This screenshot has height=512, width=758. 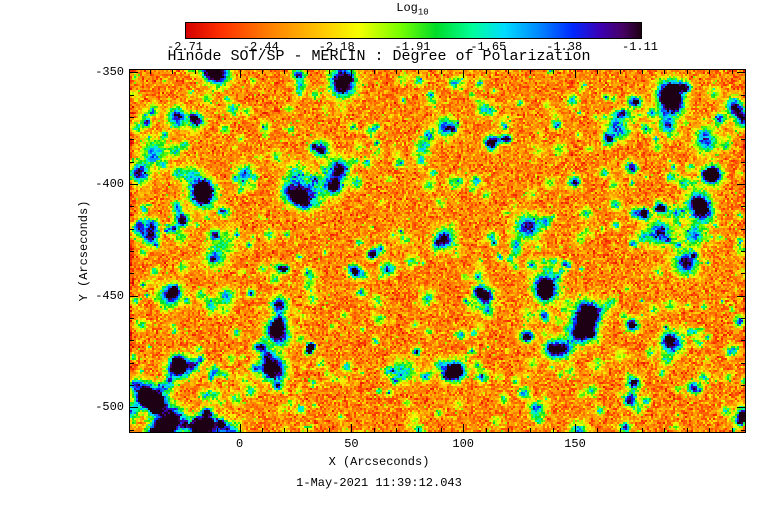 What do you see at coordinates (109, 72) in the screenshot?
I see `y-tick-label: -350` at bounding box center [109, 72].